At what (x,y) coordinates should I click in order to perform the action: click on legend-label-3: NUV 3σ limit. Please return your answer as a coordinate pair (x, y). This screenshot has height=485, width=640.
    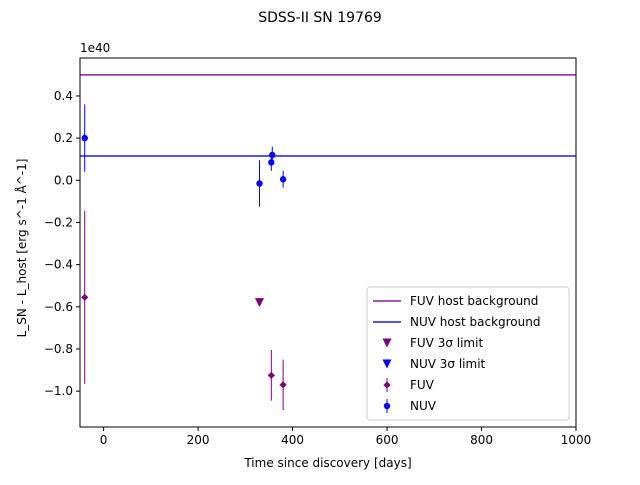
    Looking at the image, I should click on (448, 364).